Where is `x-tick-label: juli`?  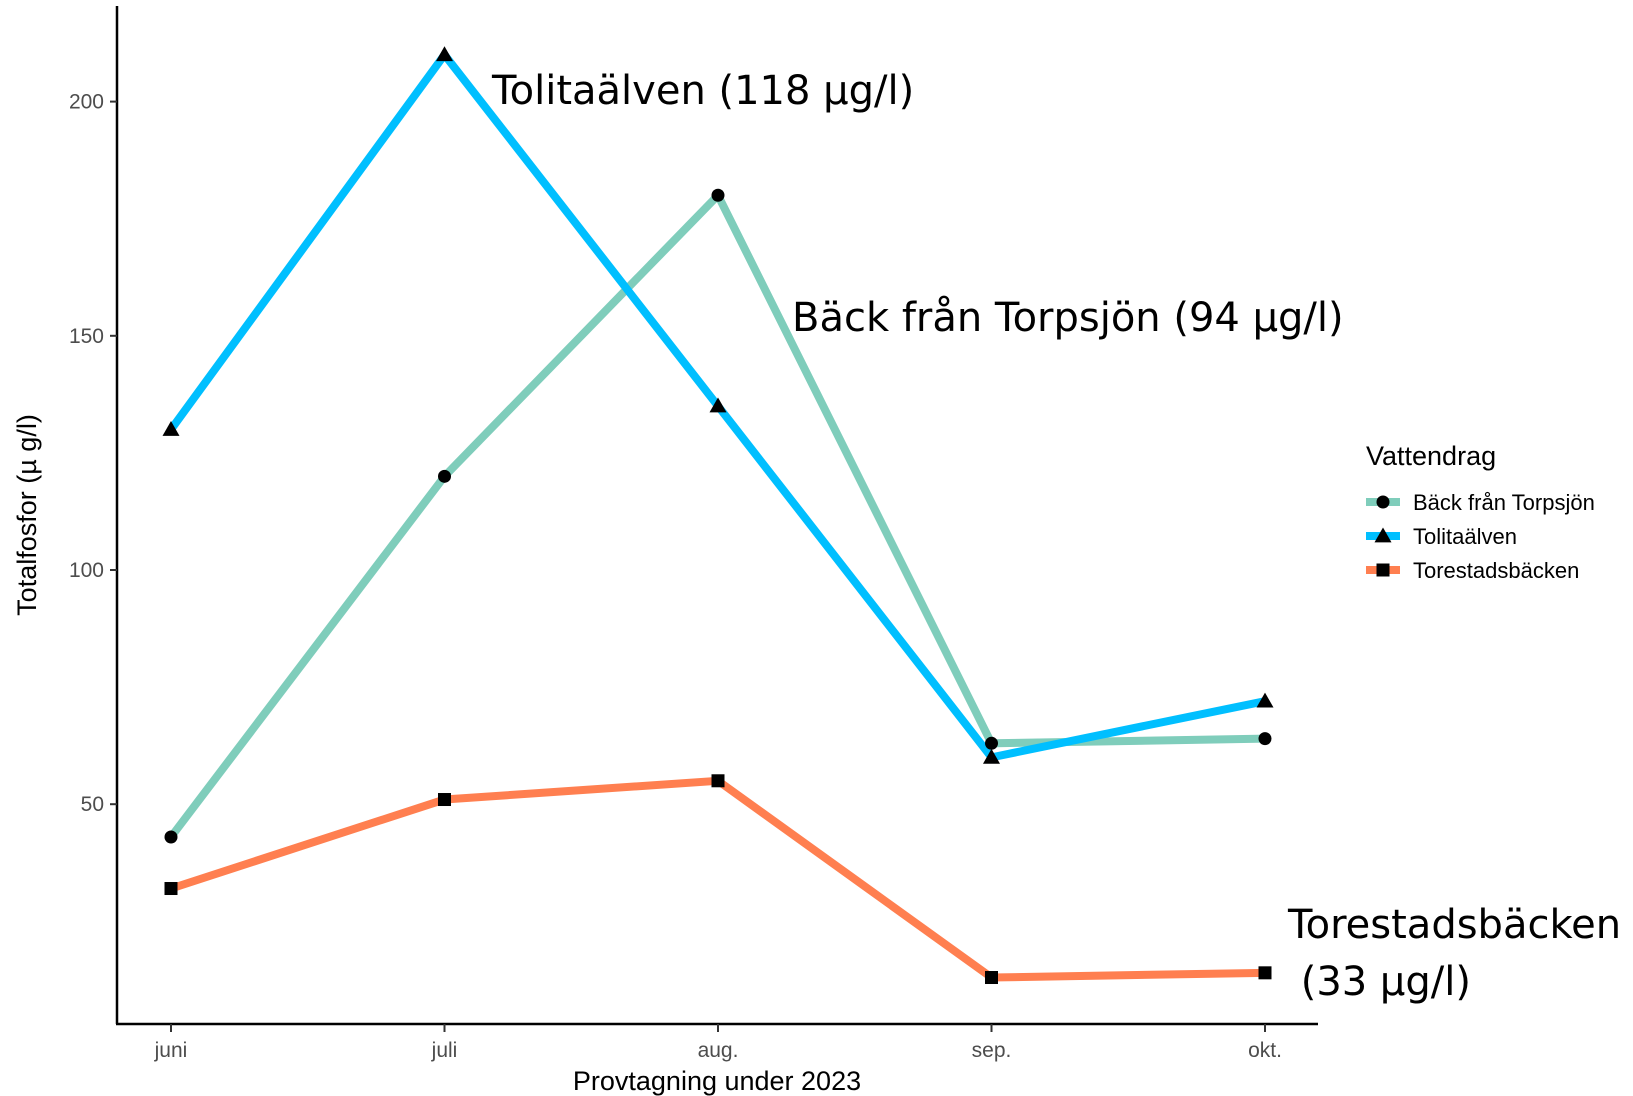
x-tick-label: juli is located at coordinates (444, 1050).